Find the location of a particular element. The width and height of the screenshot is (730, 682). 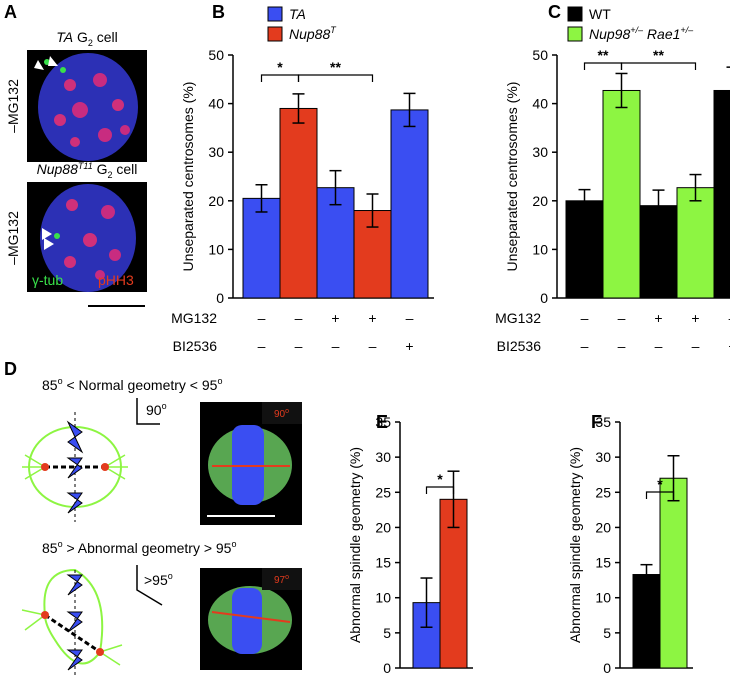

legend-label: Nup98+/– Rae1+/– is located at coordinates (641, 33).